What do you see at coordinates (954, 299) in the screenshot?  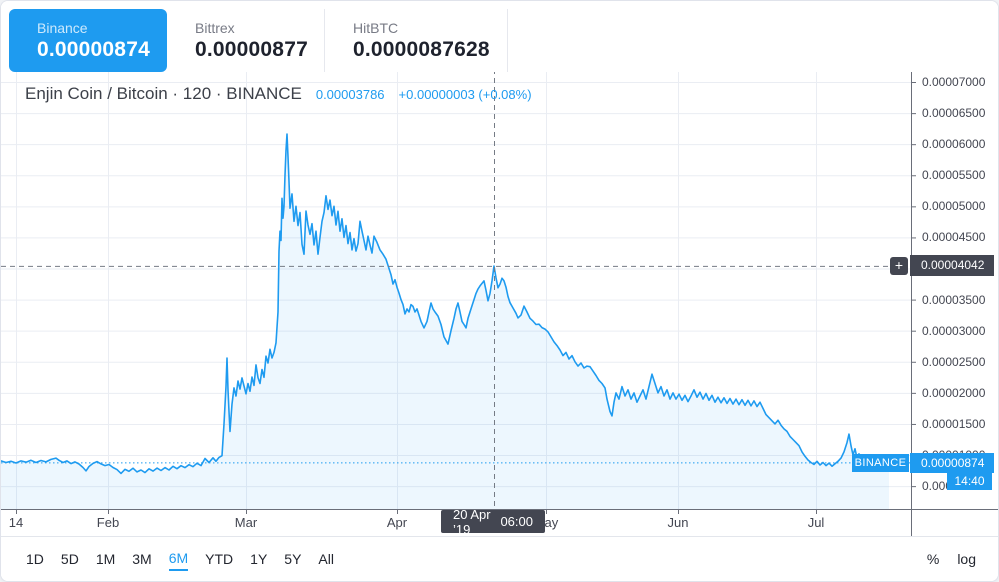 I see `price-axis-label: 0.00003500` at bounding box center [954, 299].